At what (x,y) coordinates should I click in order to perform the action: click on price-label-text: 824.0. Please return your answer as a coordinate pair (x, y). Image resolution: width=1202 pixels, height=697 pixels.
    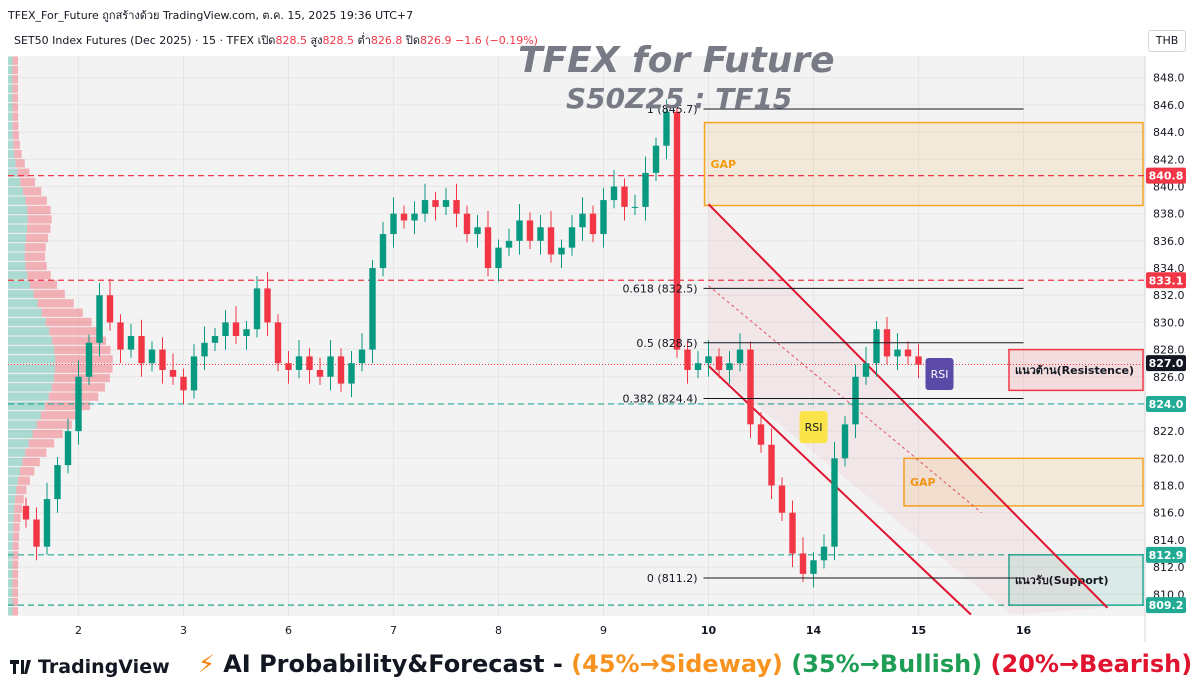
    Looking at the image, I should click on (1166, 404).